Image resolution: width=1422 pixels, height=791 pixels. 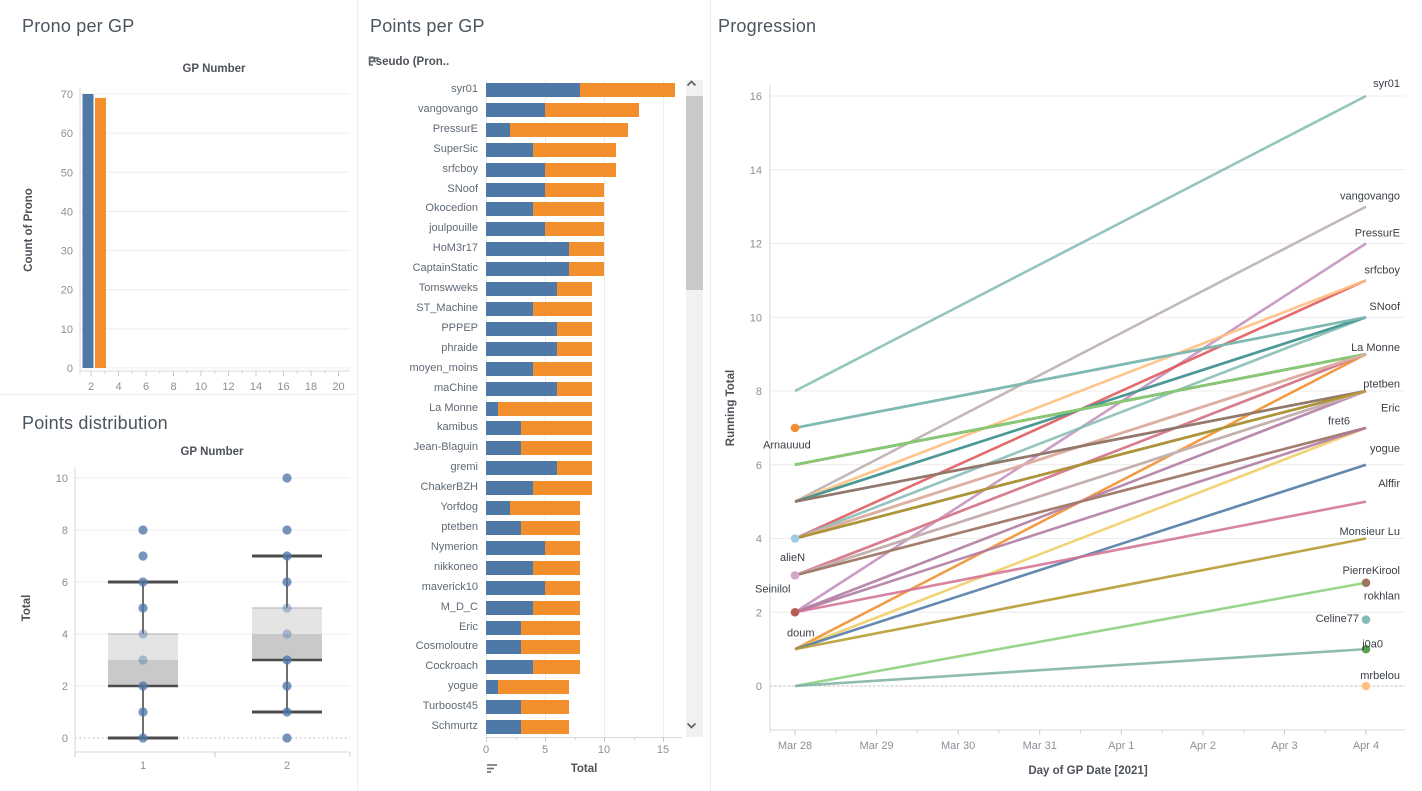 I want to click on sort-descending-icon, so click(x=374, y=61).